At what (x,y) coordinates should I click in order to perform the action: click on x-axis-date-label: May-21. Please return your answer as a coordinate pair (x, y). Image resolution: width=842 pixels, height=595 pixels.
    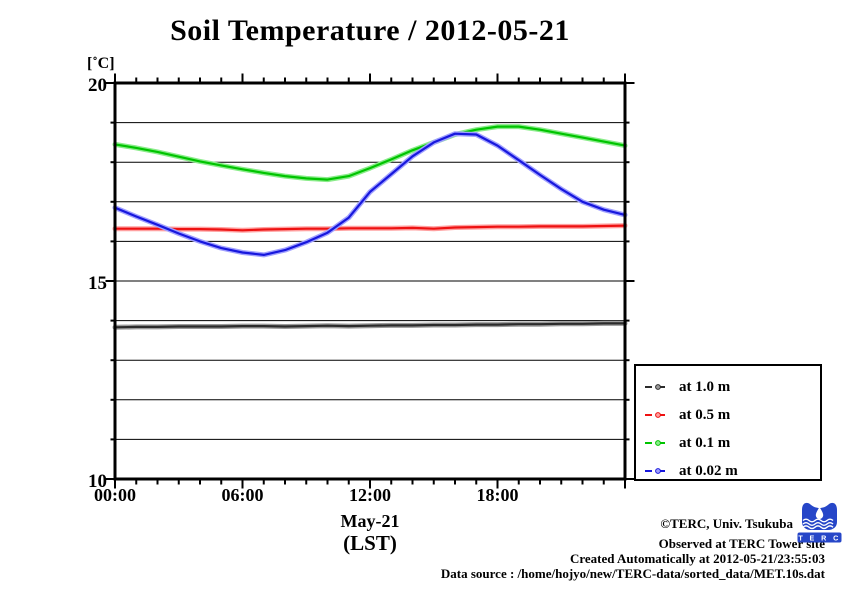
    Looking at the image, I should click on (370, 521).